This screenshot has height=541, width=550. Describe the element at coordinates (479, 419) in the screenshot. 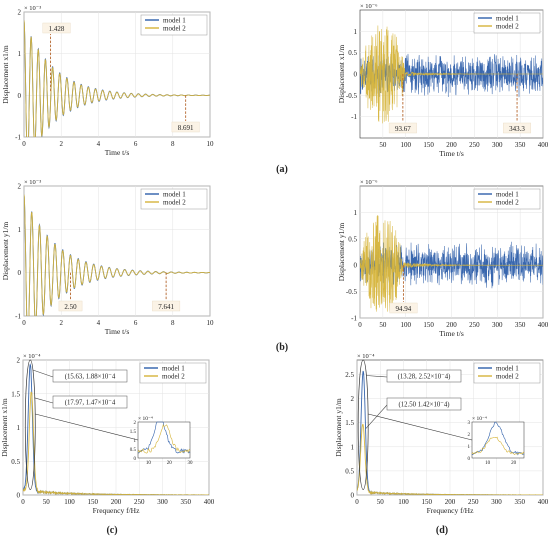

I see `inset-exponent: × 10⁻⁴` at that location.